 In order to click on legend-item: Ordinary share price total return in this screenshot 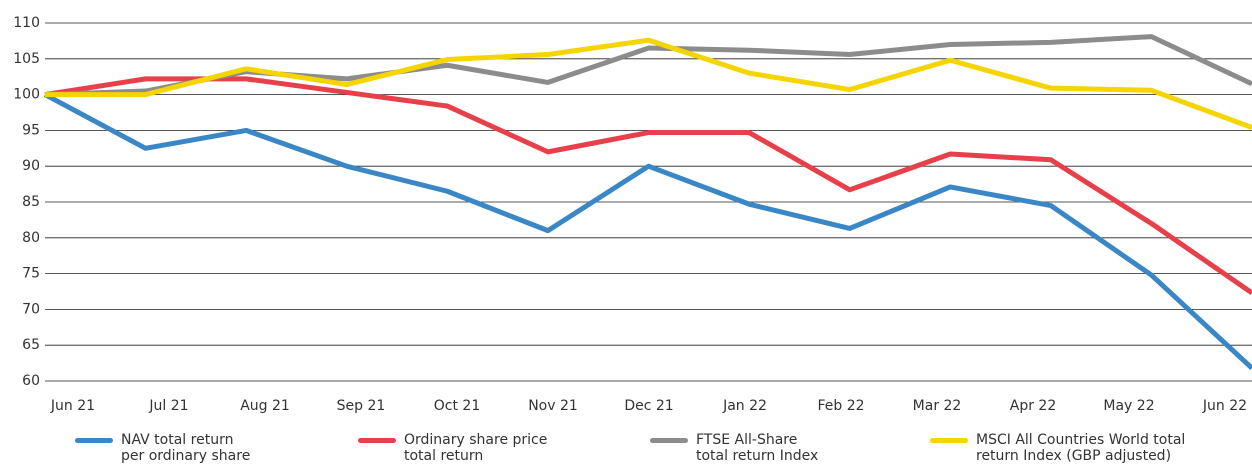, I will do `click(456, 448)`.